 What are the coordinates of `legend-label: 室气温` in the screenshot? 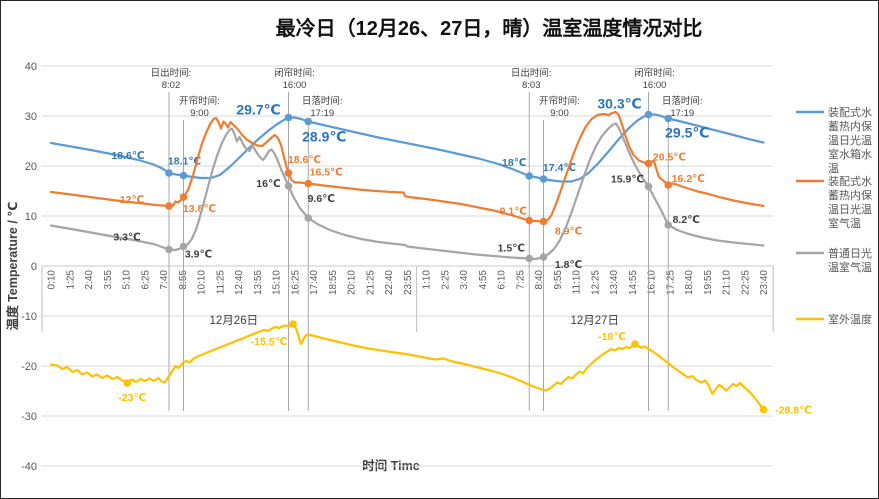 It's located at (844, 223).